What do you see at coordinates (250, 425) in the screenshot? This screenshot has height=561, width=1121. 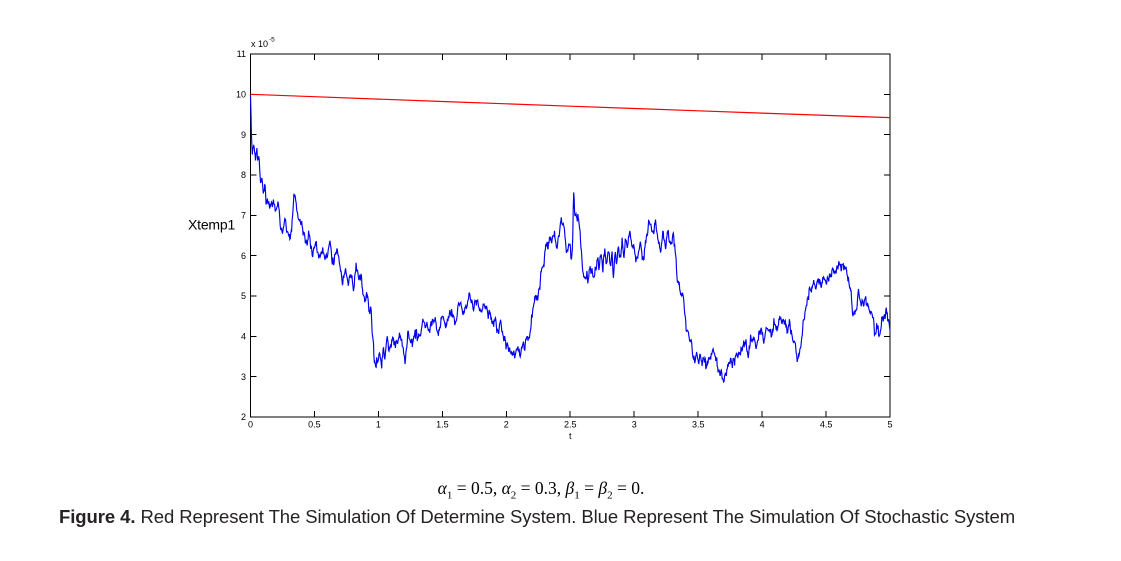 I see `svg-text: 0` at bounding box center [250, 425].